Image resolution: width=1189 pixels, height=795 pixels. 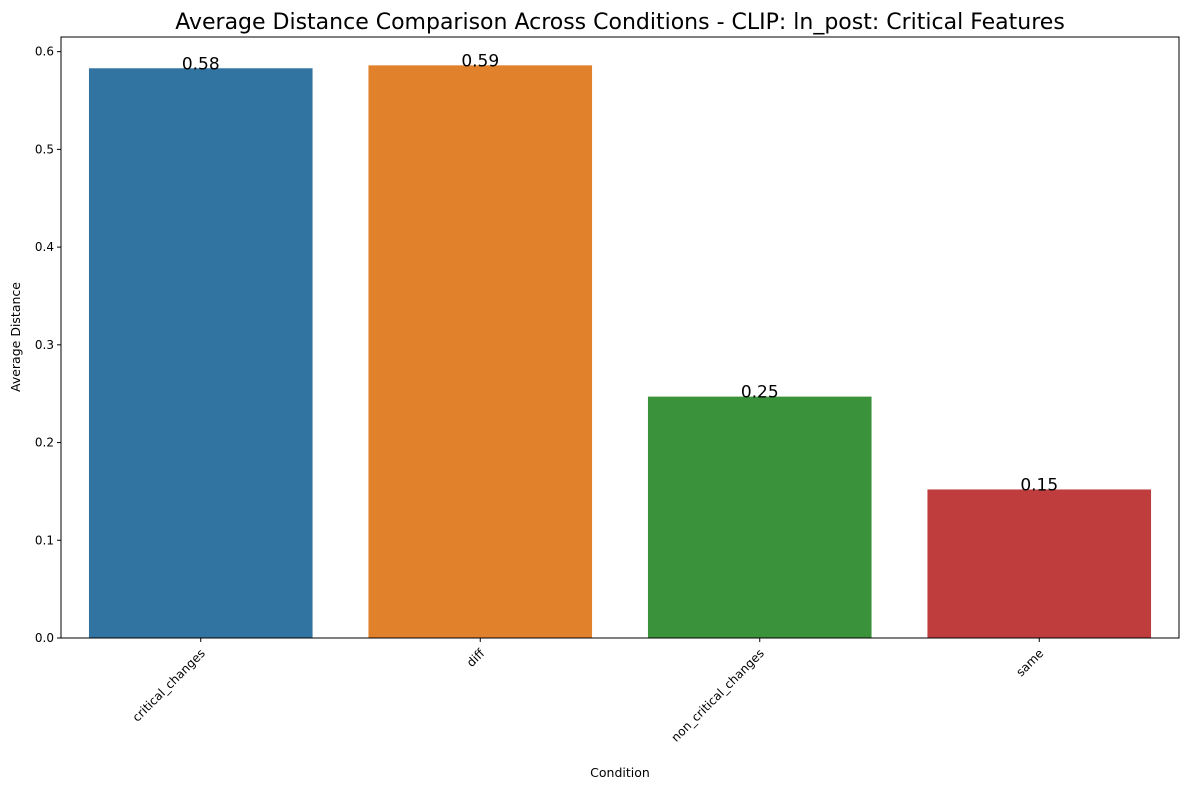 I want to click on data-label-non-critical-changes: 0.25, so click(x=760, y=393).